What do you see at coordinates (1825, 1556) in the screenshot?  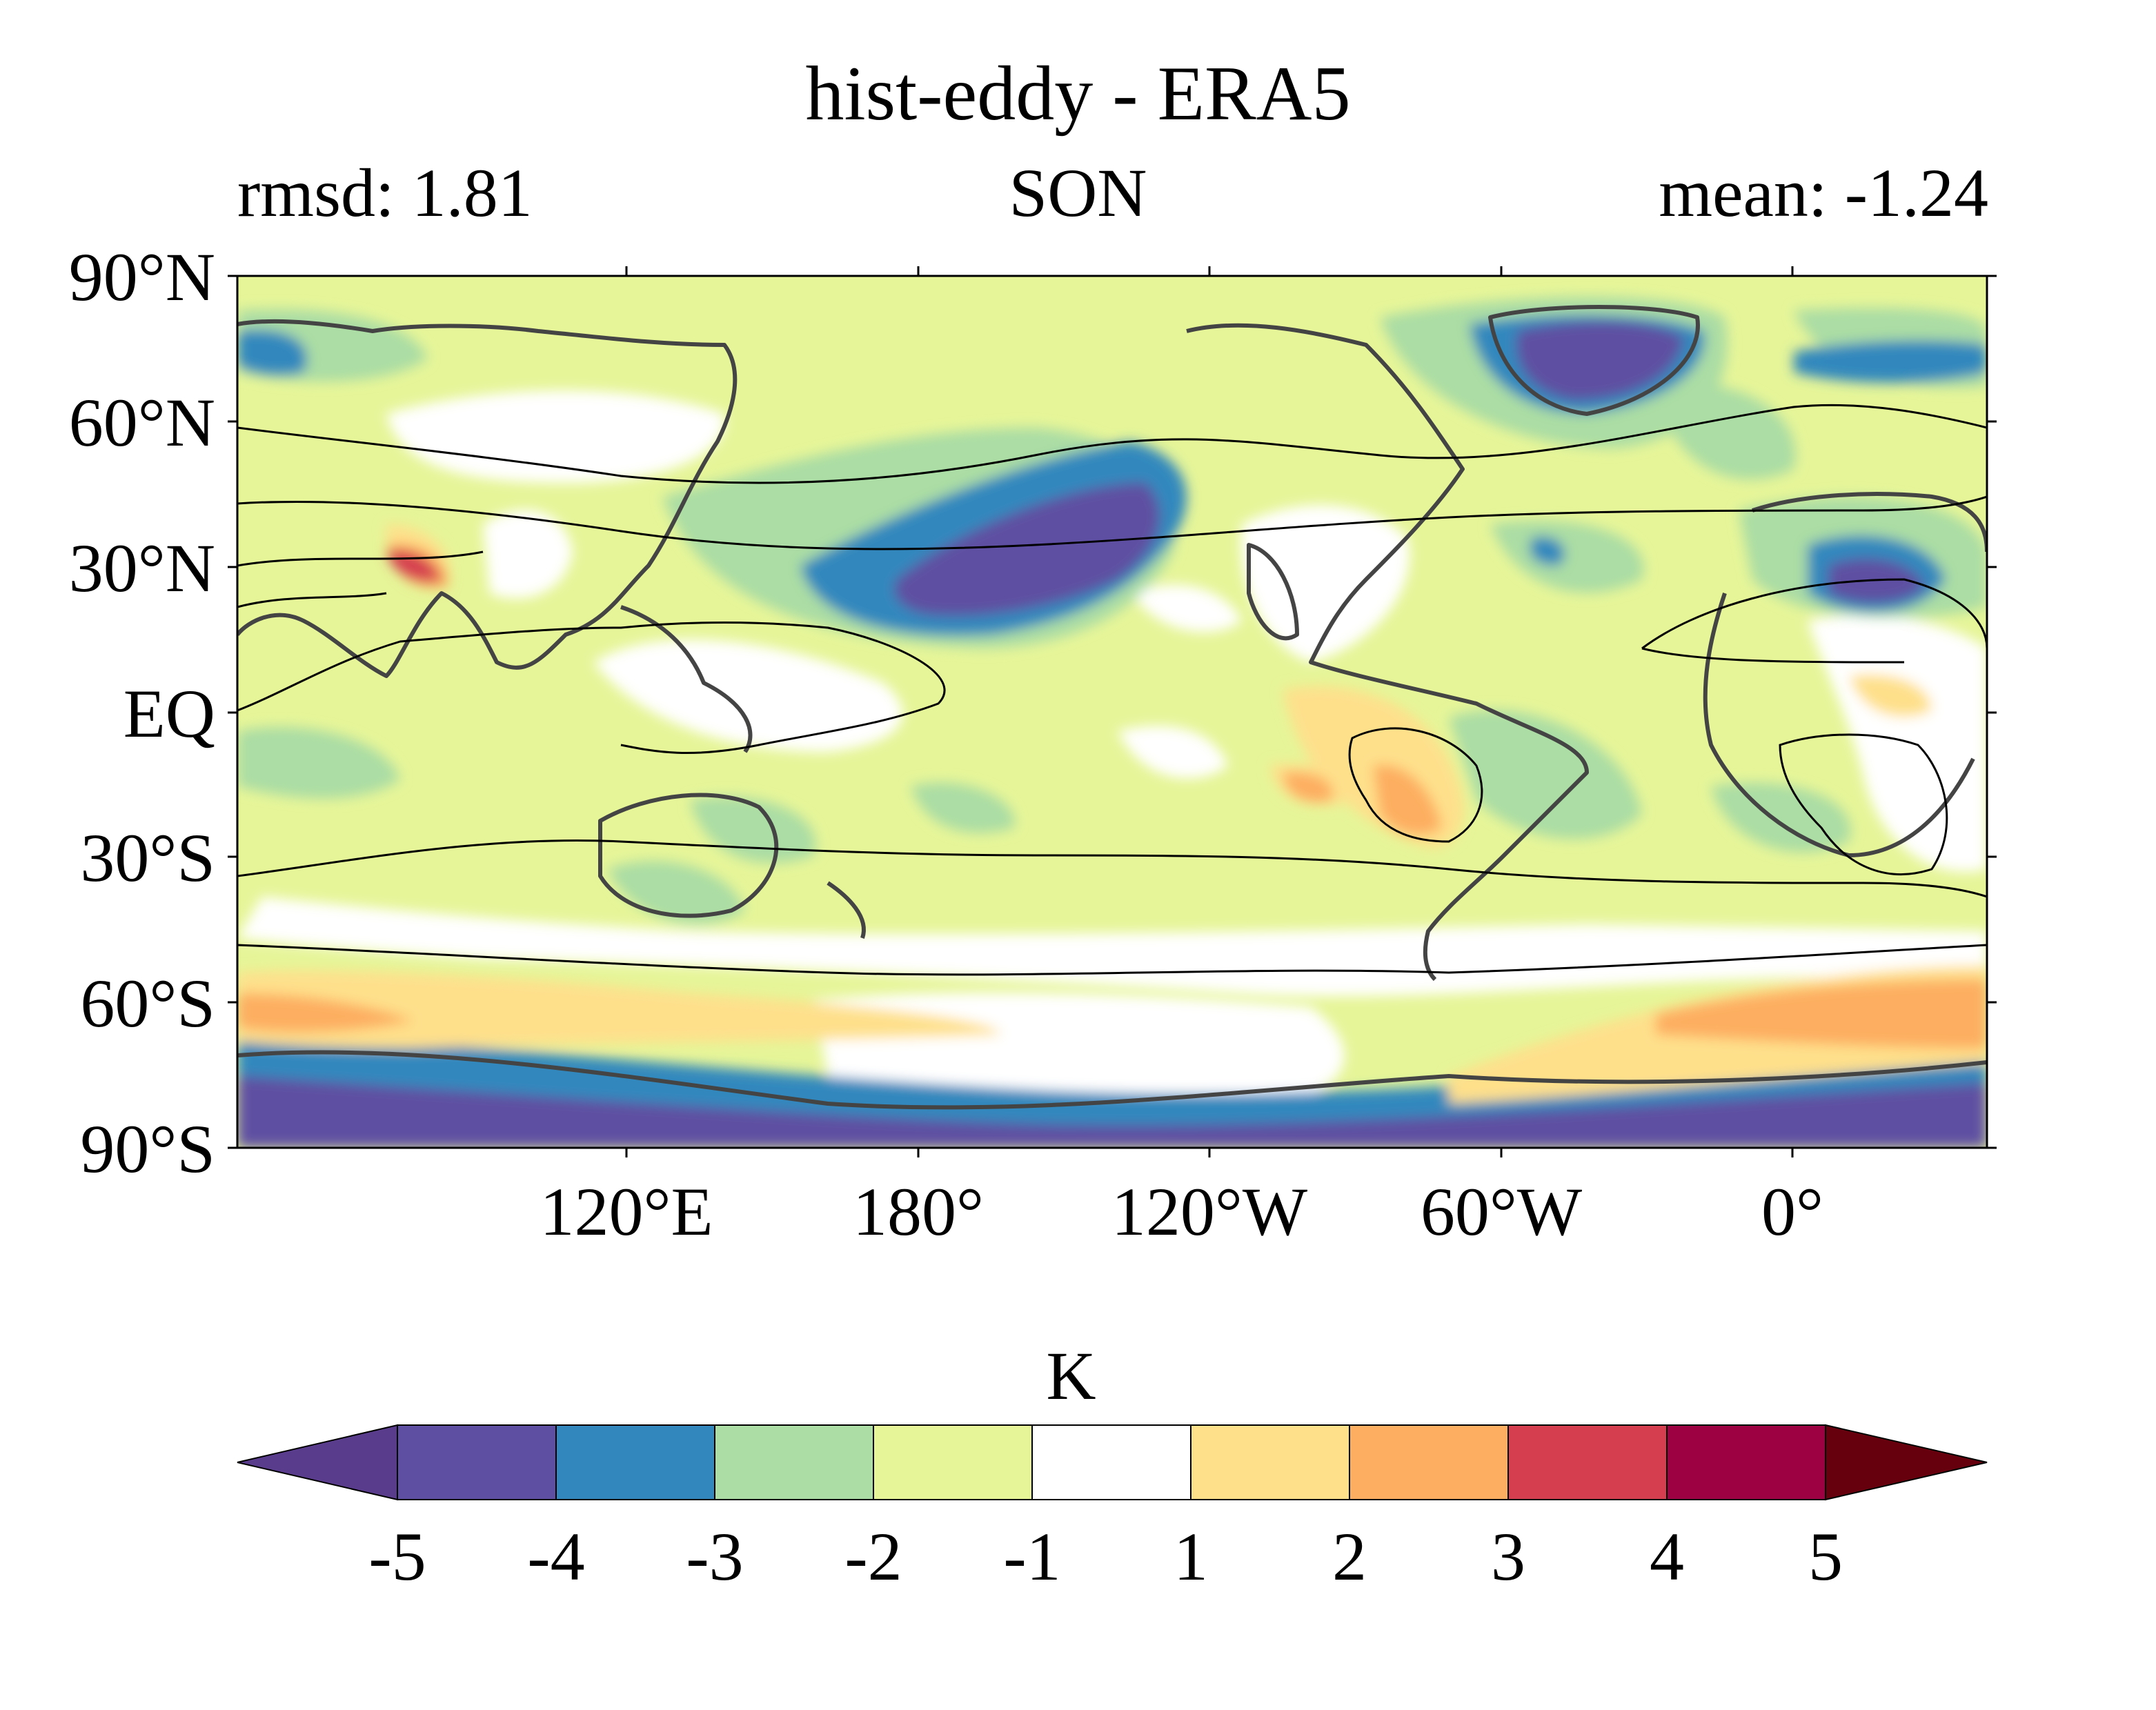 I see `colorbar-tick-label: 5` at bounding box center [1825, 1556].